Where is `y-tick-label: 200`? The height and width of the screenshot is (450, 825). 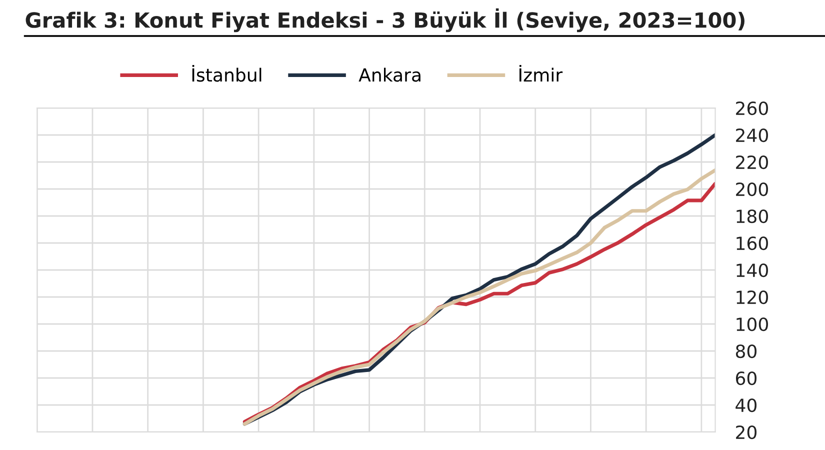
y-tick-label: 200 is located at coordinates (752, 189).